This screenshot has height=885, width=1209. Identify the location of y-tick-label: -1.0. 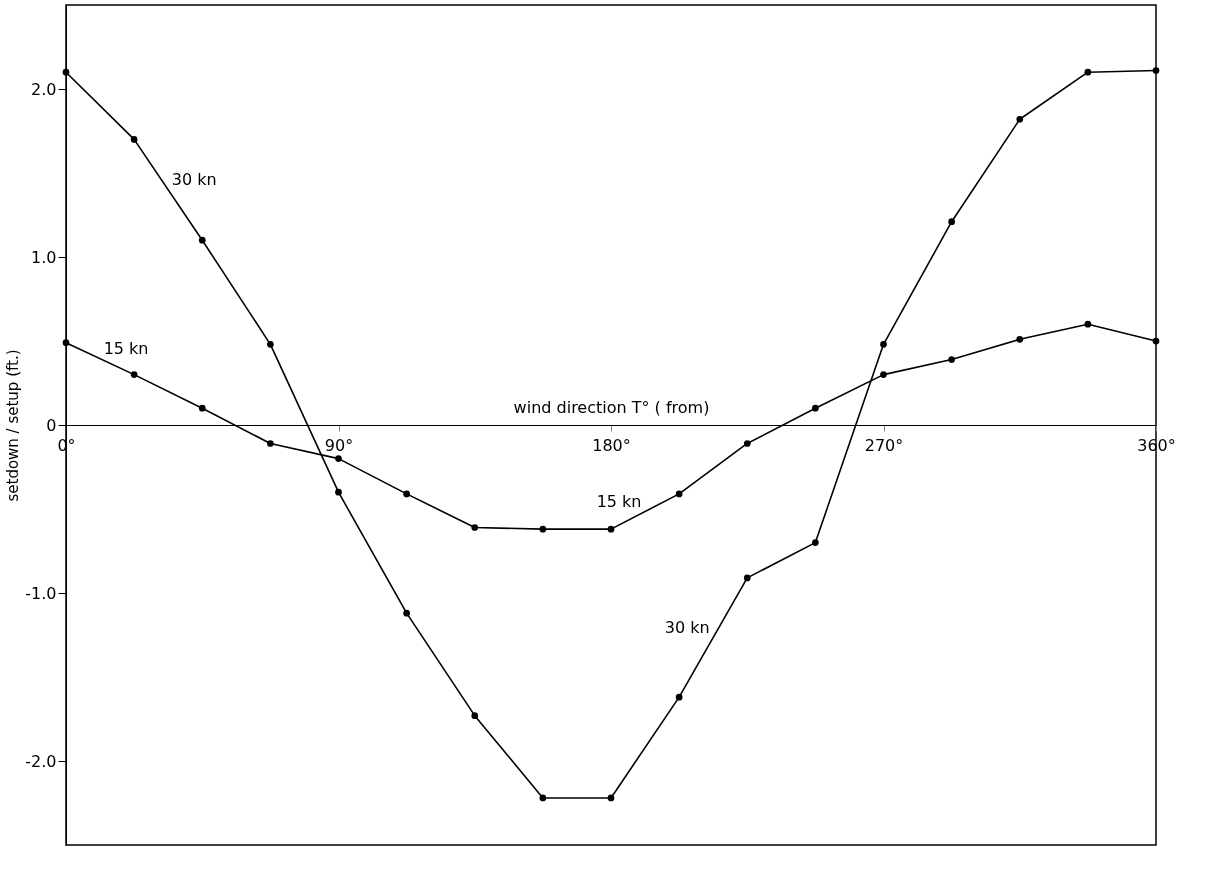
(41, 593).